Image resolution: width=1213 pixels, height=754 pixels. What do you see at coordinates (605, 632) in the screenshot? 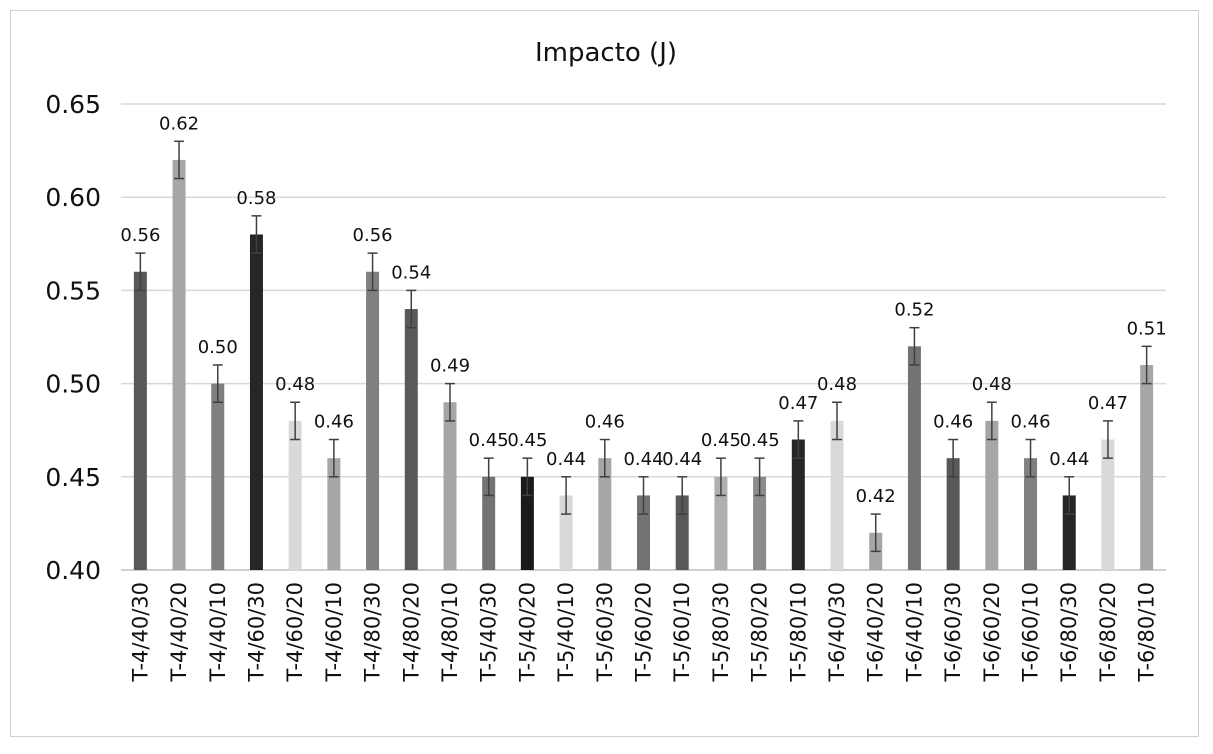
I see `x-tick-label: T-5/60/30` at bounding box center [605, 632].